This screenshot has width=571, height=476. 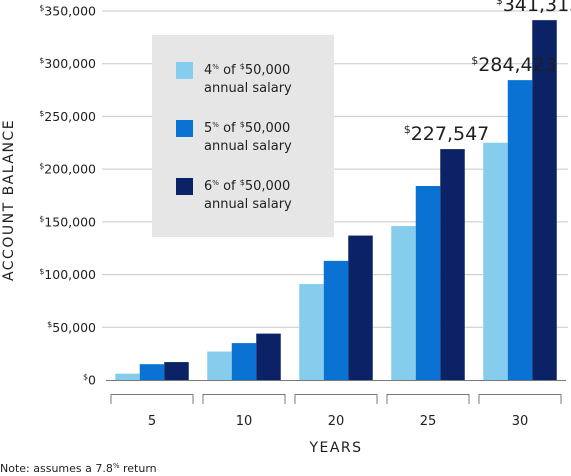 I want to click on data-label-value: 341,313, so click(x=537, y=8).